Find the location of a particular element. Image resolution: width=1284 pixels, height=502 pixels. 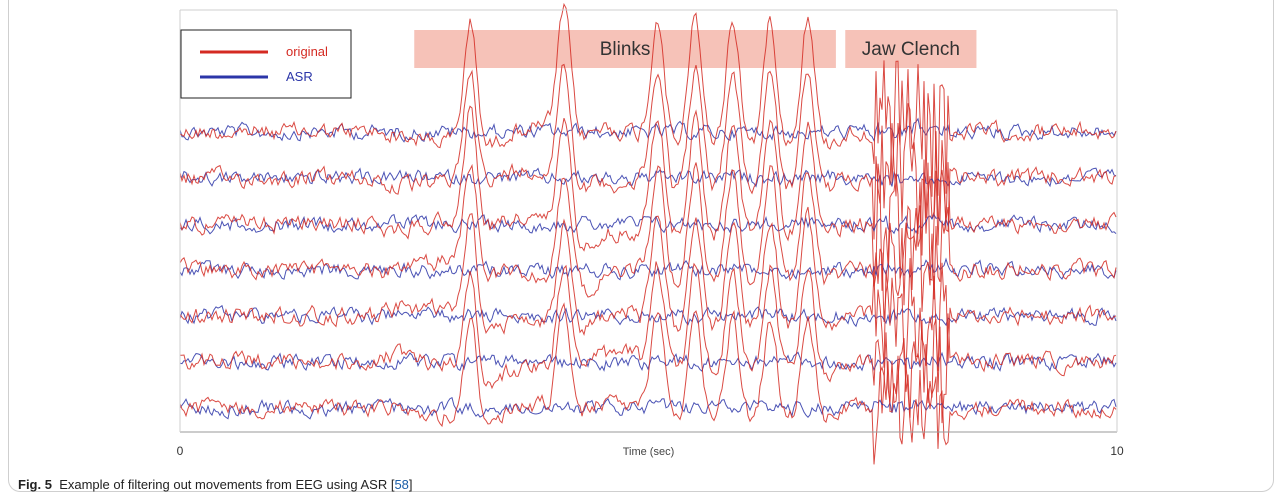

legend-box is located at coordinates (266, 64).